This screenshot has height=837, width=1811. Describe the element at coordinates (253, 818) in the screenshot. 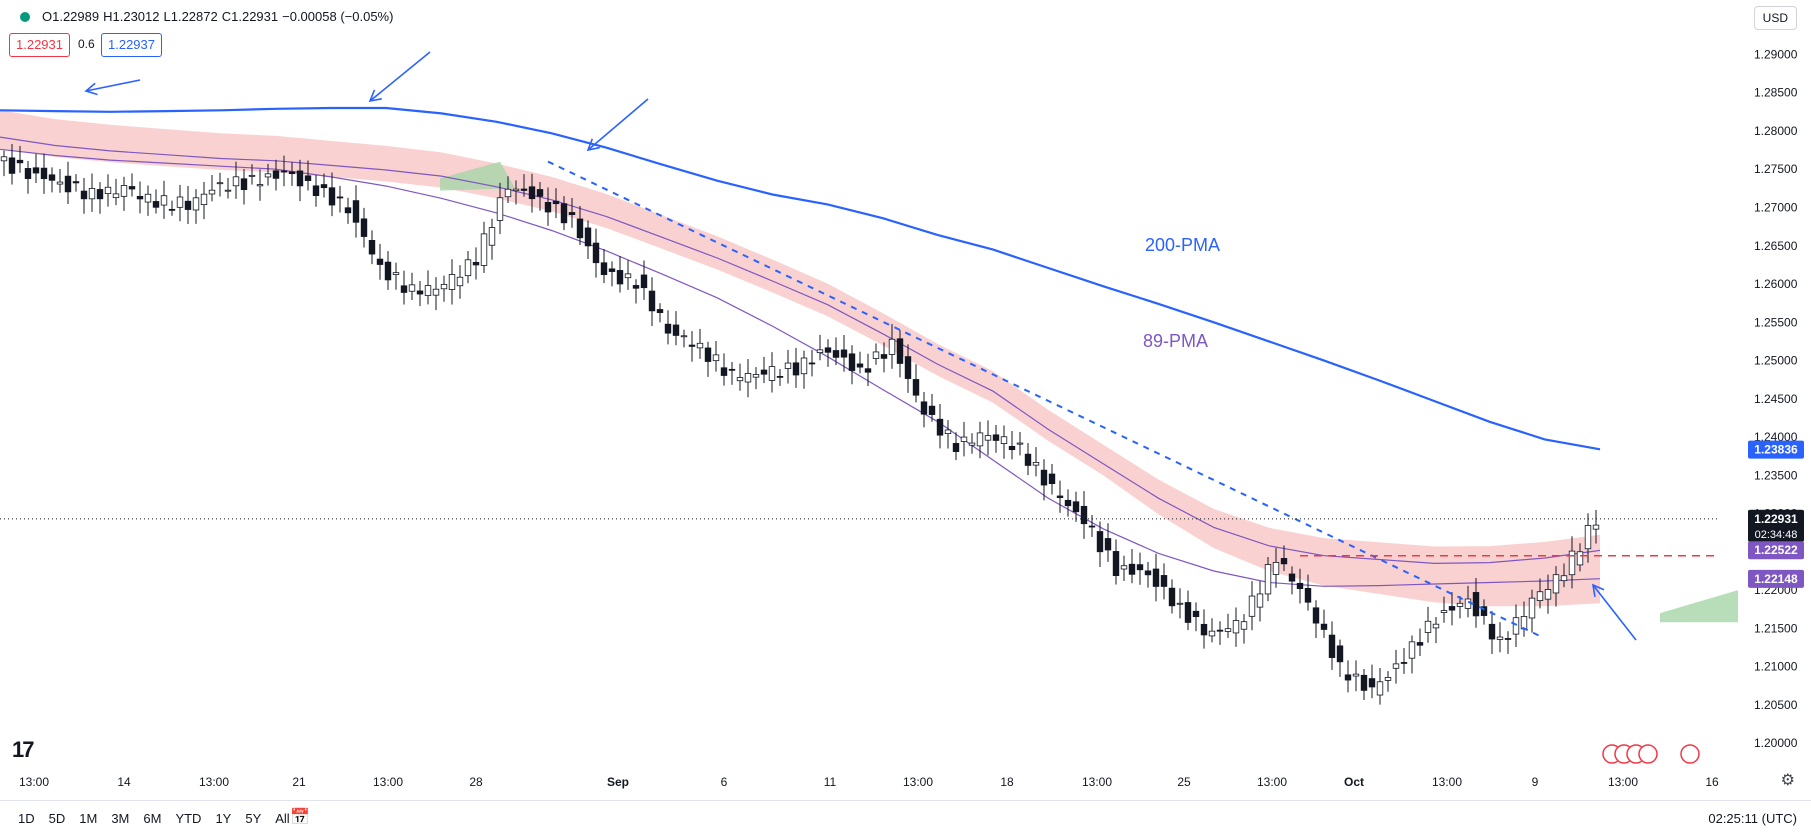

I see `range-button-5y: 5Y` at that location.